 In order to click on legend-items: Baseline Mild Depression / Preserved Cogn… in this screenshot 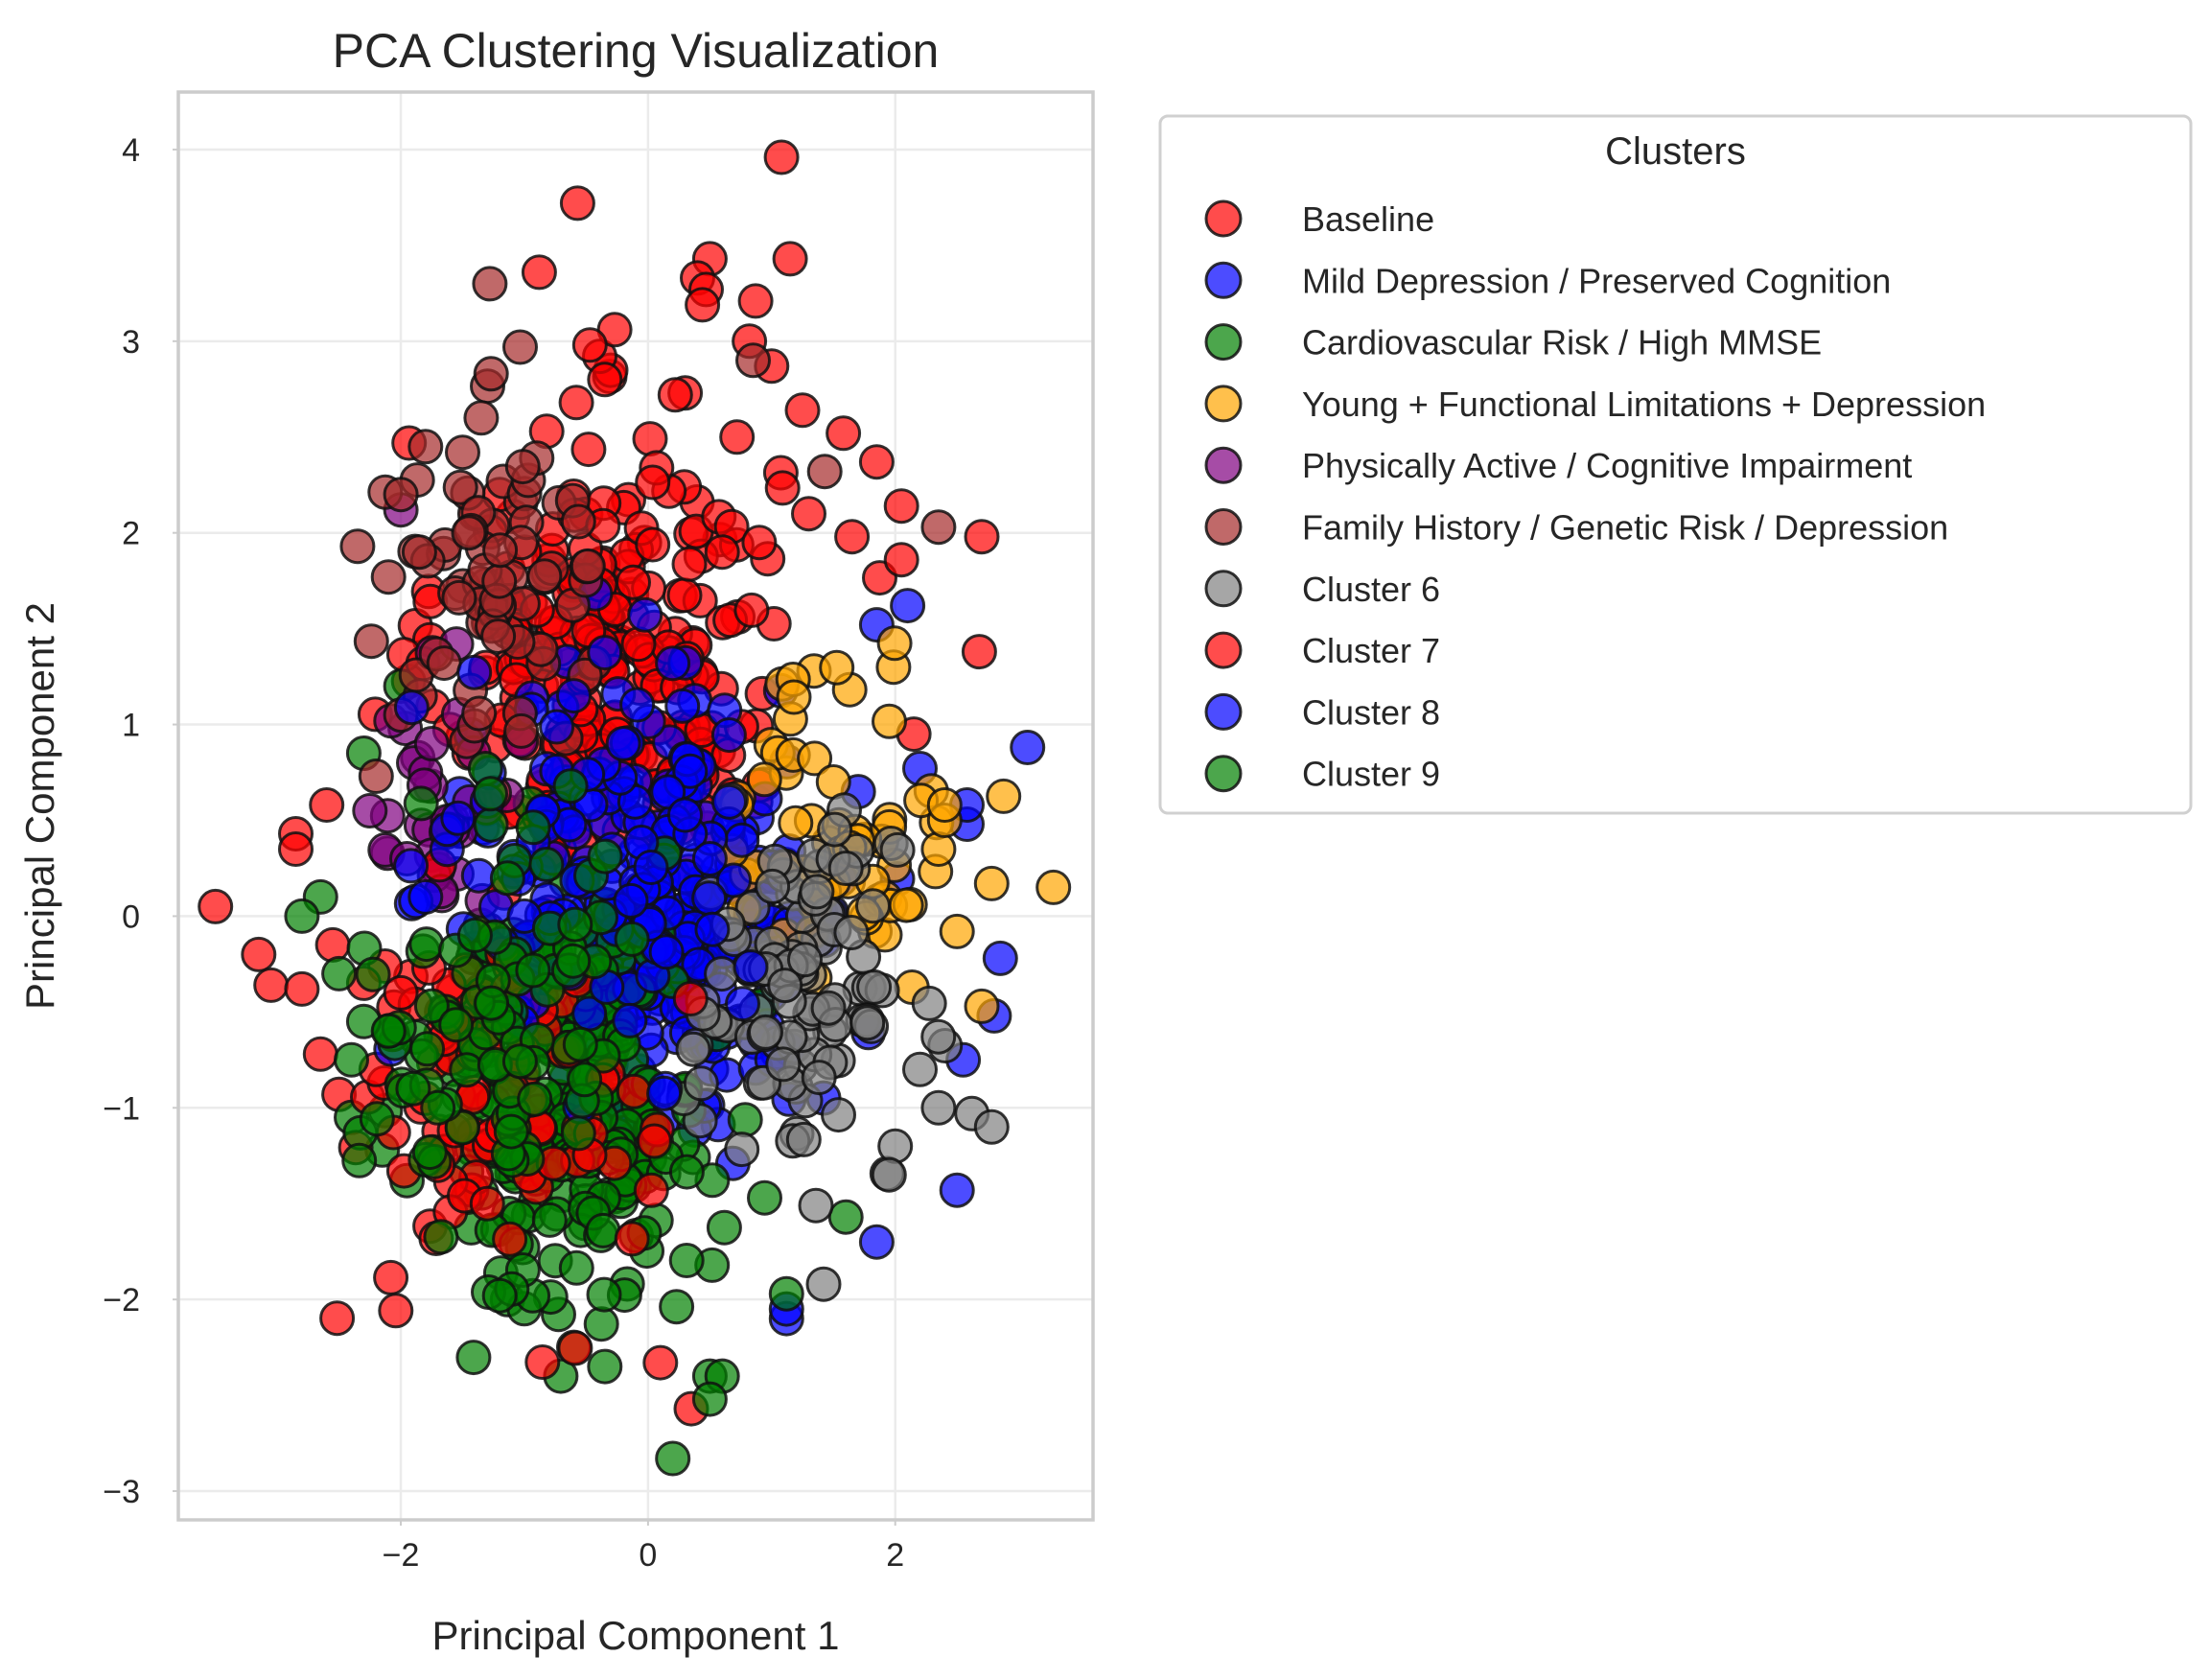, I will do `click(1595, 496)`.